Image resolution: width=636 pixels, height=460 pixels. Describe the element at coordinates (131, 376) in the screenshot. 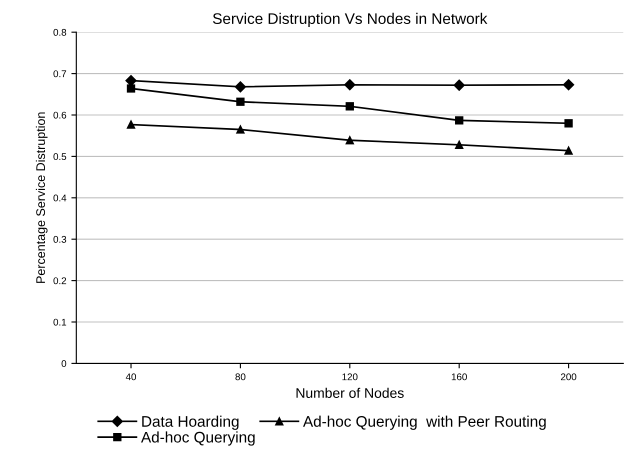

I see `x-tick-label: 40` at that location.